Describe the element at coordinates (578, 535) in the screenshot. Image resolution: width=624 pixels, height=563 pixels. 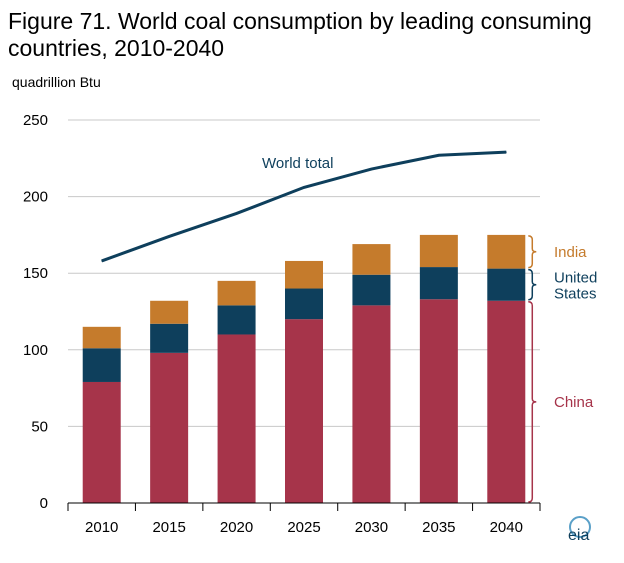
I see `eia-logo-text: eia` at that location.